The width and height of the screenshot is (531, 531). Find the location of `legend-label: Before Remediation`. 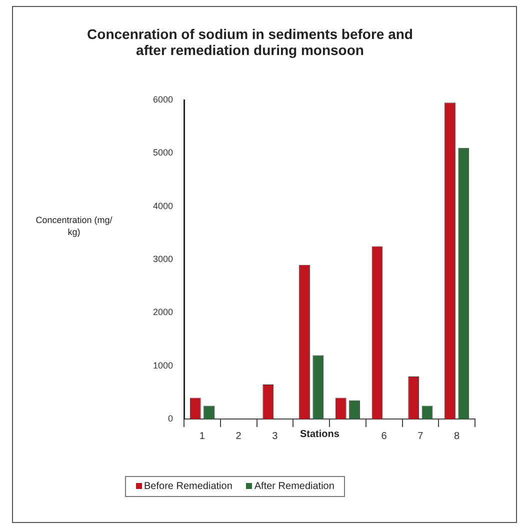

legend-label: Before Remediation is located at coordinates (187, 486).